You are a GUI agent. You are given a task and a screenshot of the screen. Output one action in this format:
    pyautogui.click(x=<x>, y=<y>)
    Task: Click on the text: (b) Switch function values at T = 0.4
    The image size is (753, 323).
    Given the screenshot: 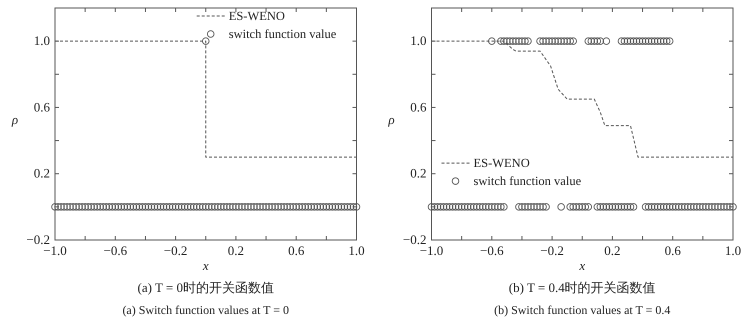 What is the action you would take?
    pyautogui.click(x=582, y=310)
    